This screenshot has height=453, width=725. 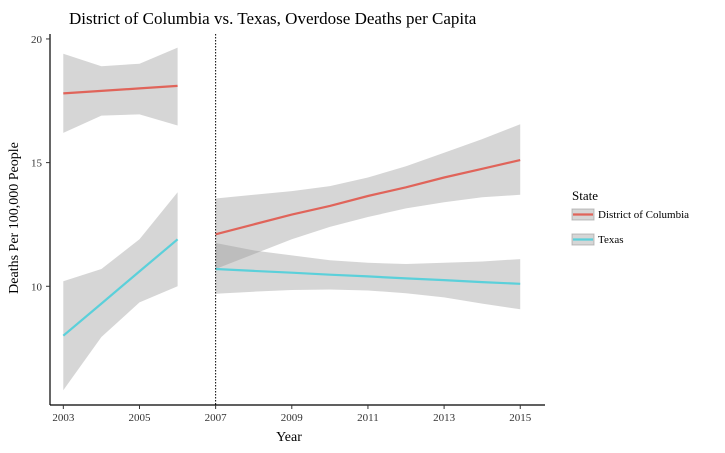 What do you see at coordinates (585, 195) in the screenshot?
I see `legend-title: State` at bounding box center [585, 195].